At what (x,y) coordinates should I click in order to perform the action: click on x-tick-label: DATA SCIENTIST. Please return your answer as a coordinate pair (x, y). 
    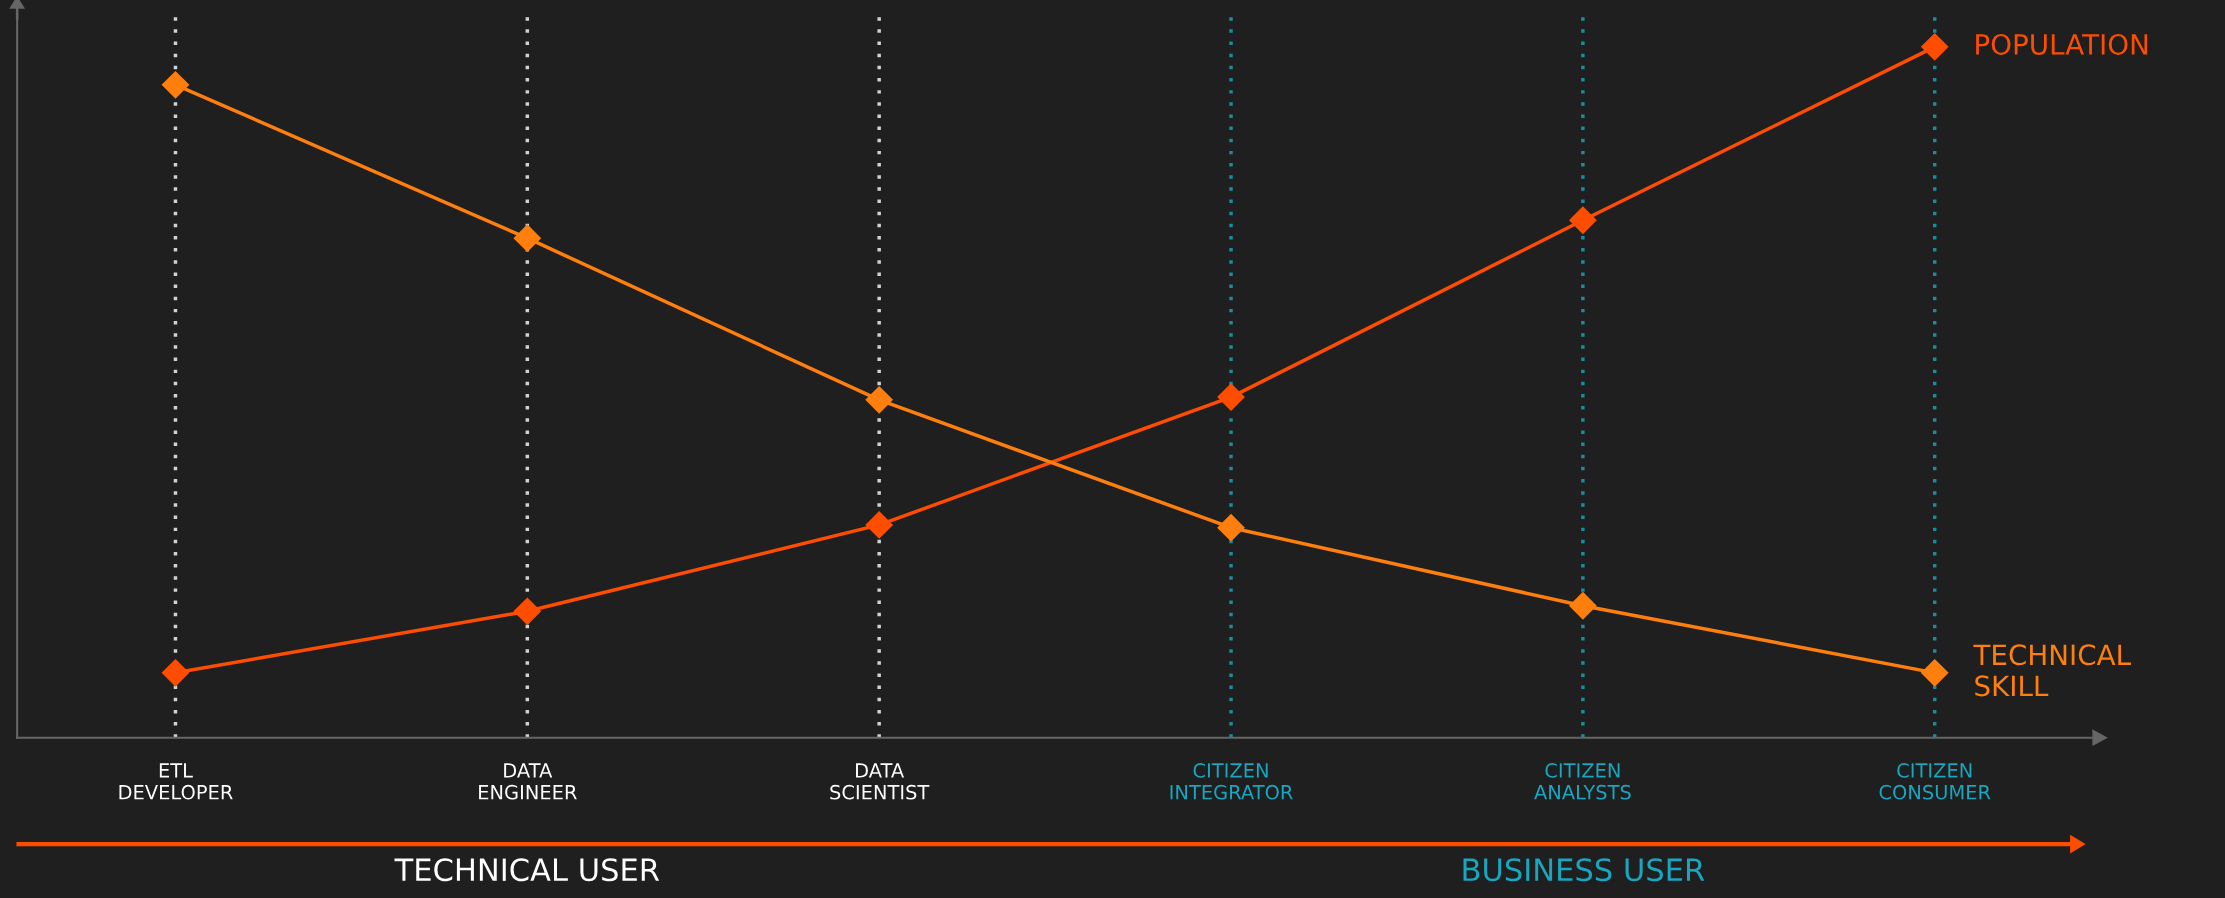
    Looking at the image, I should click on (880, 781).